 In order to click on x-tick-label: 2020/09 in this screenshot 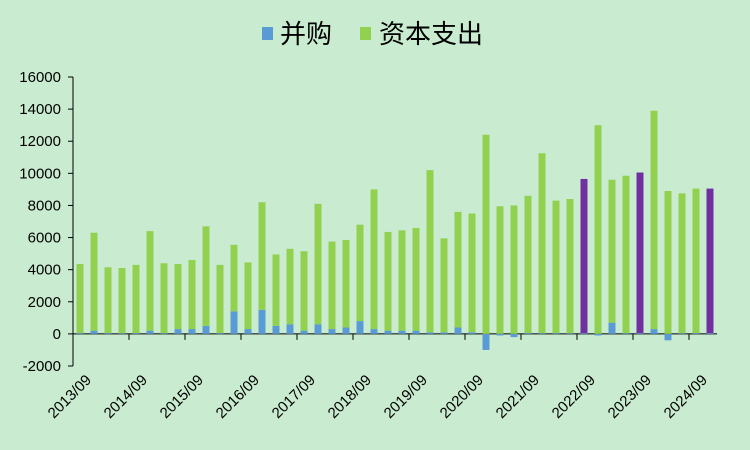, I will do `click(462, 397)`.